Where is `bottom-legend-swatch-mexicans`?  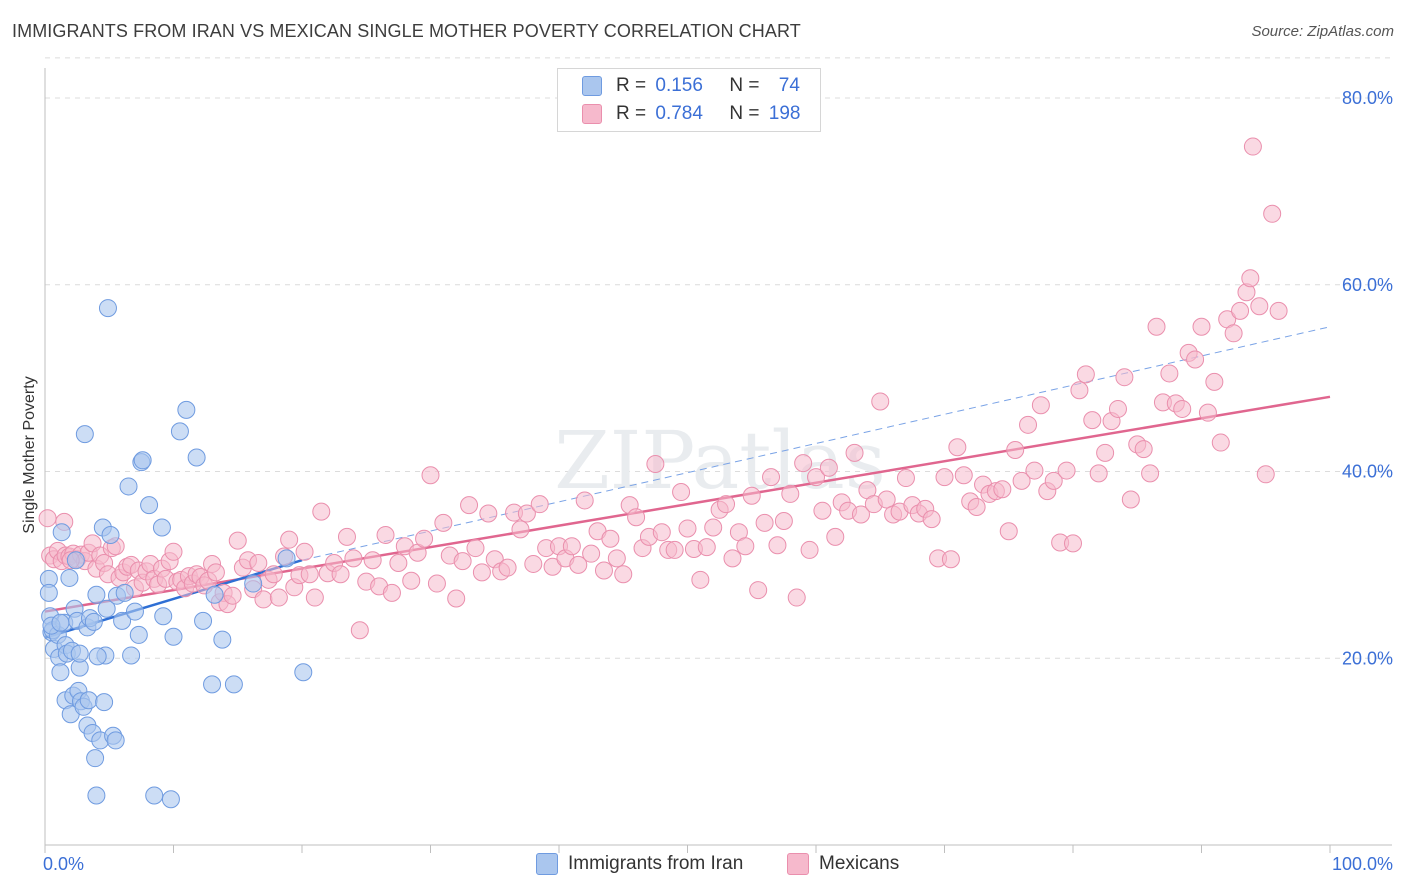
bottom-legend-swatch-mexicans is located at coordinates (798, 864).